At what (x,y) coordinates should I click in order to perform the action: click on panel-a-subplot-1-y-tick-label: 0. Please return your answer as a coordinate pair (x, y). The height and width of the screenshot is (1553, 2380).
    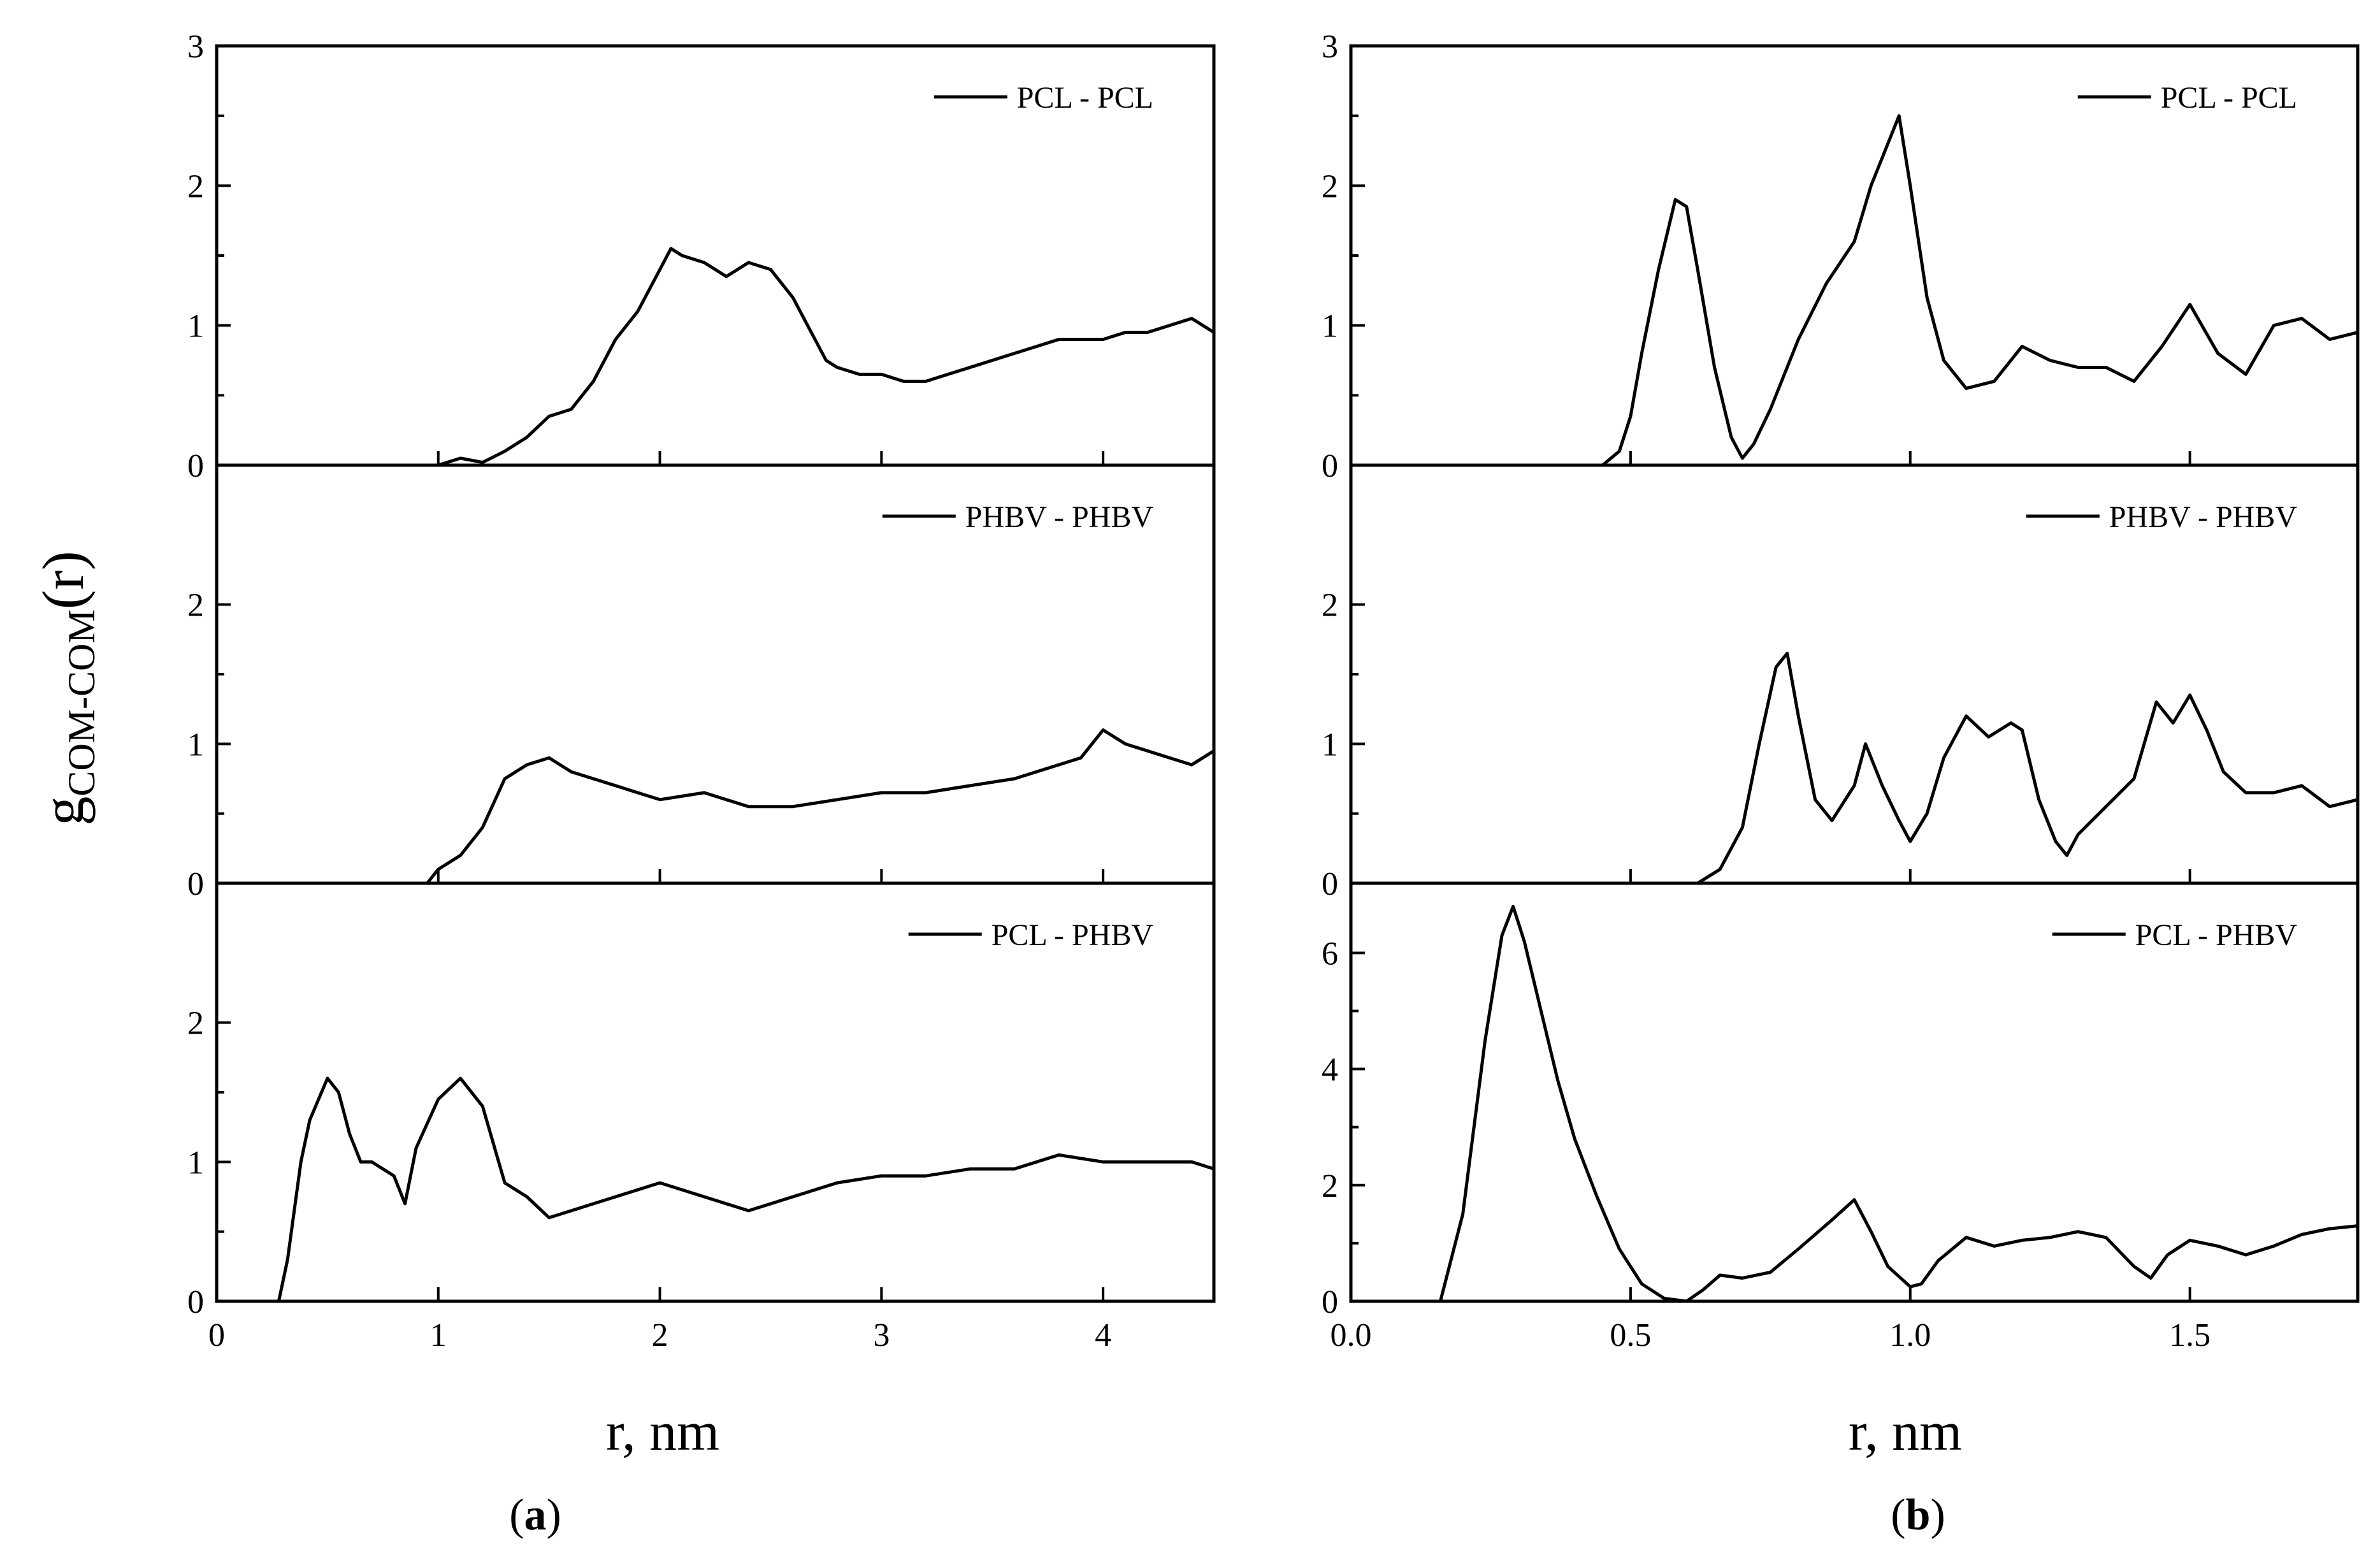
    Looking at the image, I should click on (196, 466).